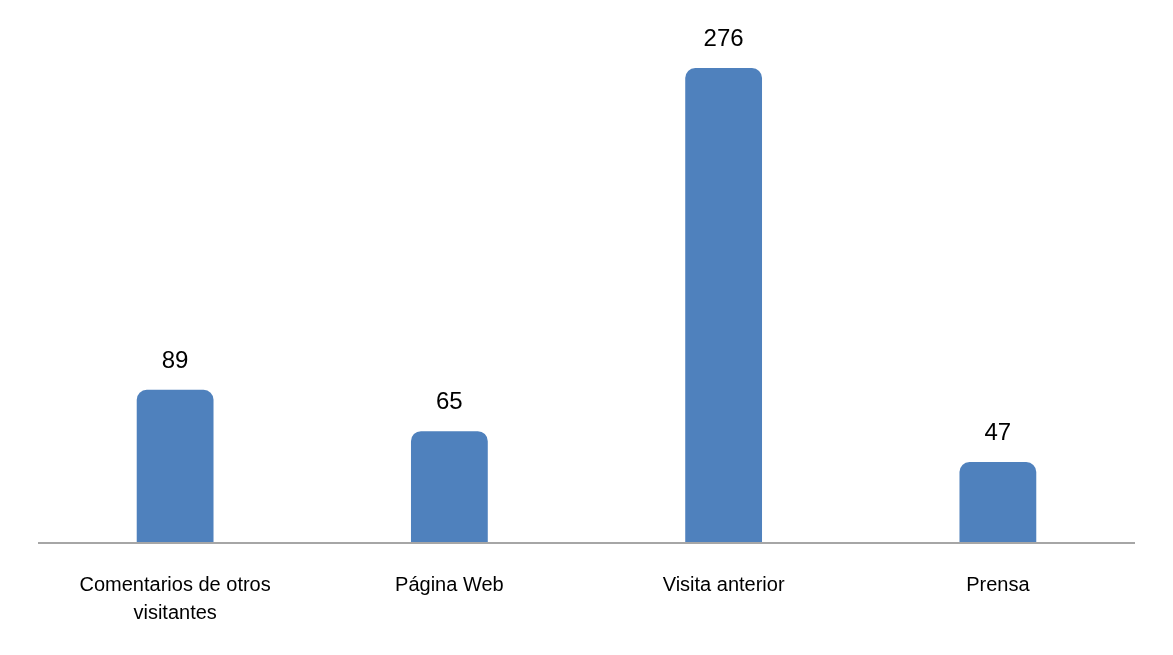 The height and width of the screenshot is (655, 1173). I want to click on x-tick-label: Visita anterior, so click(723, 584).